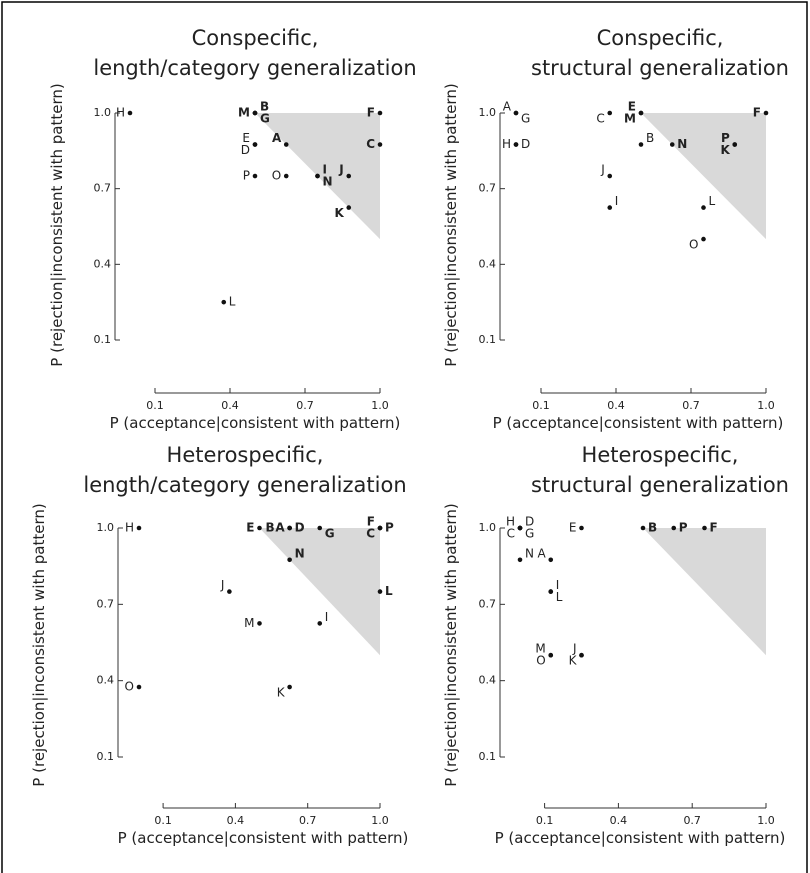  What do you see at coordinates (244, 485) in the screenshot?
I see `chart-title: length/category generalization` at bounding box center [244, 485].